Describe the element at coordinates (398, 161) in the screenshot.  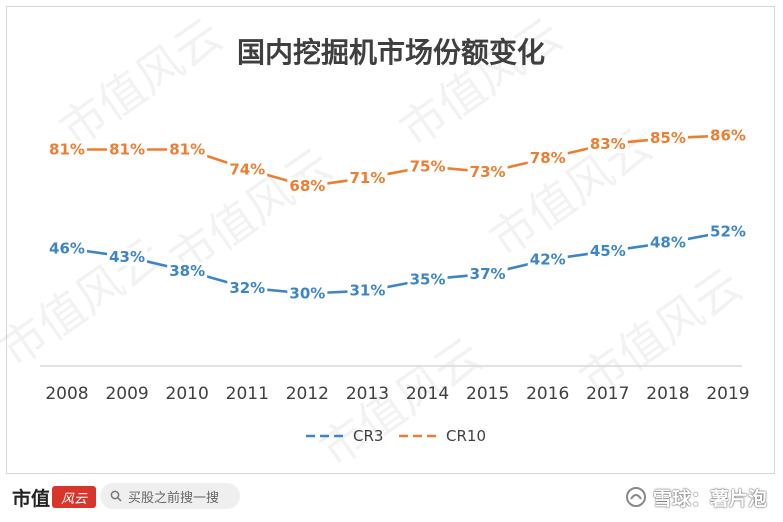
I see `series-line-cr10` at that location.